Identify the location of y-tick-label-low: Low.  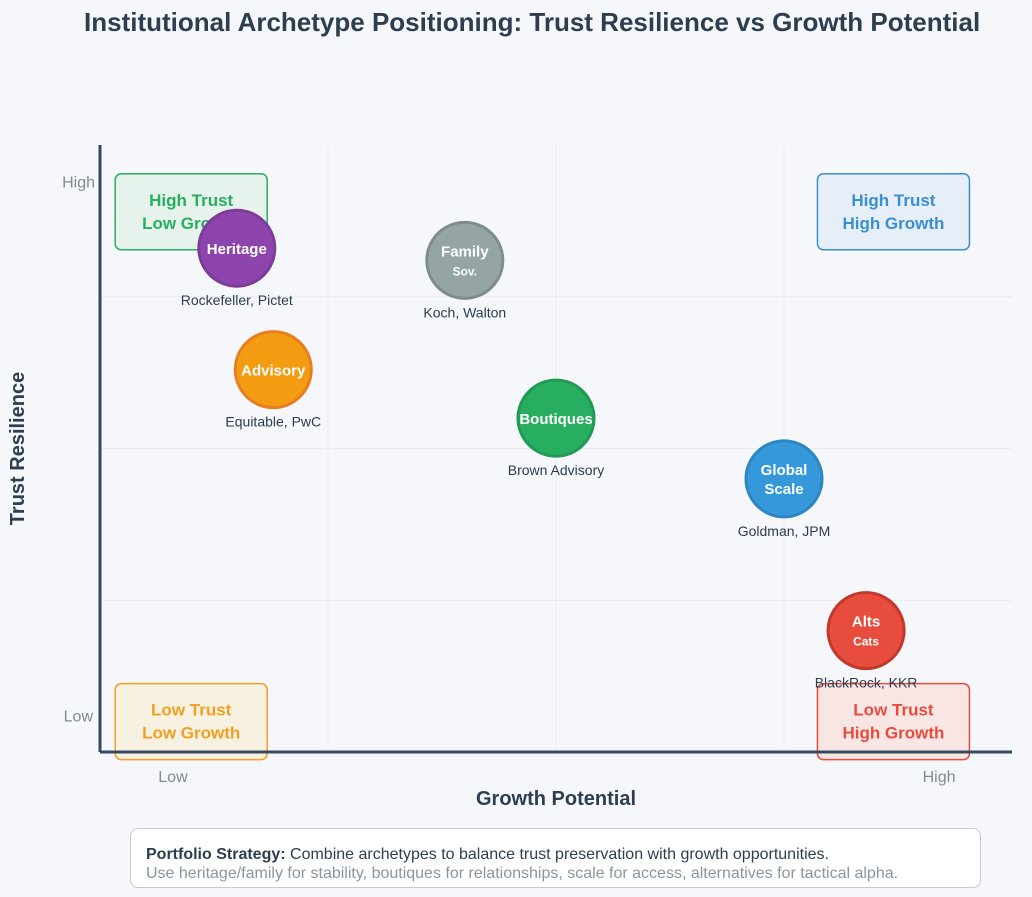
(79, 717).